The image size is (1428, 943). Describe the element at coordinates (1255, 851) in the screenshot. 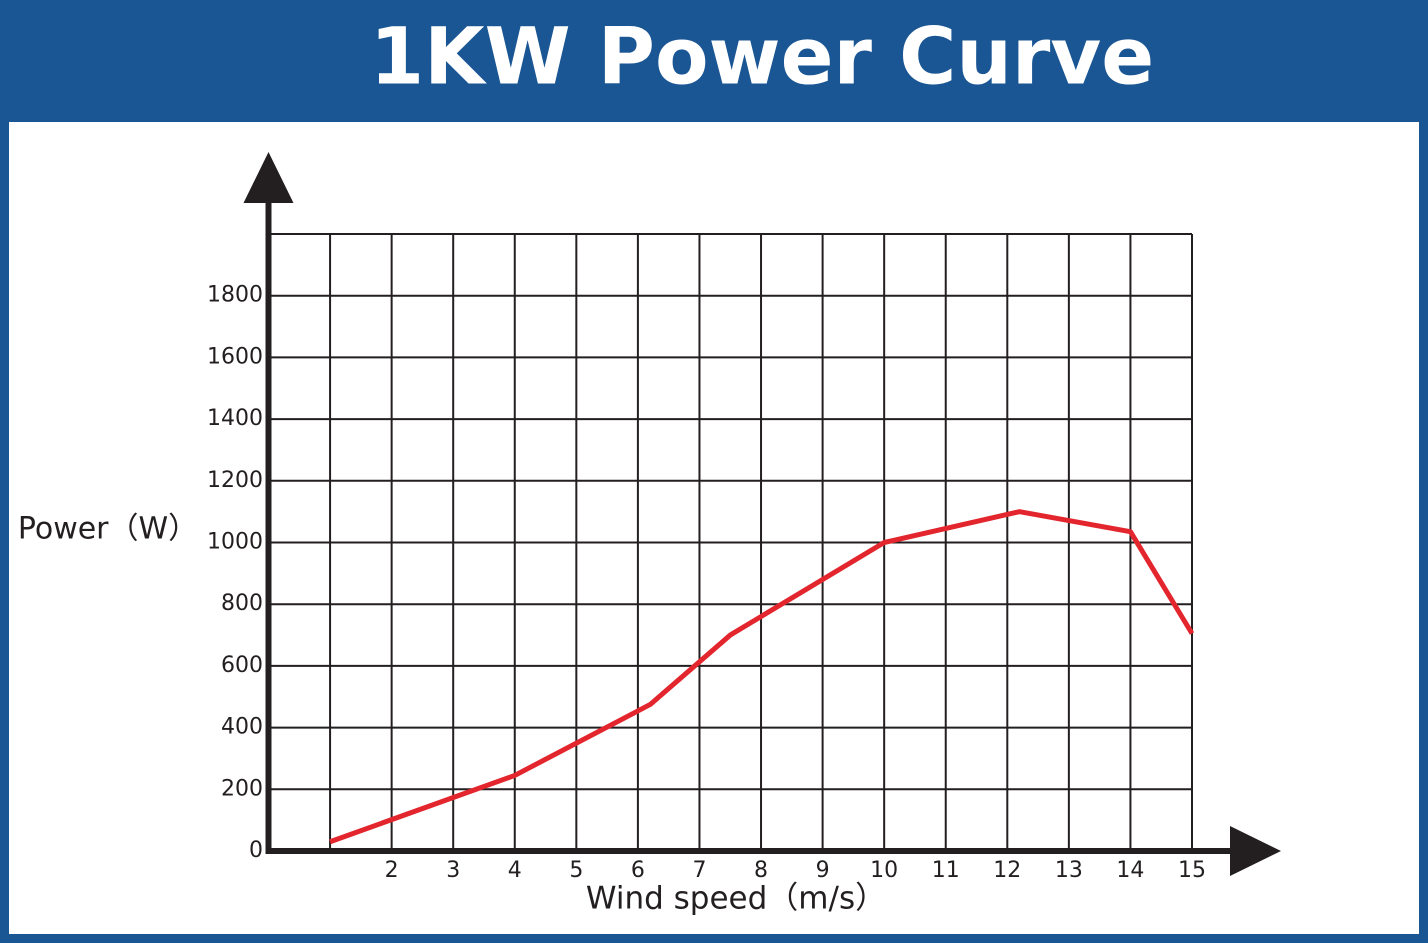

I see `x-axis-arrow` at that location.